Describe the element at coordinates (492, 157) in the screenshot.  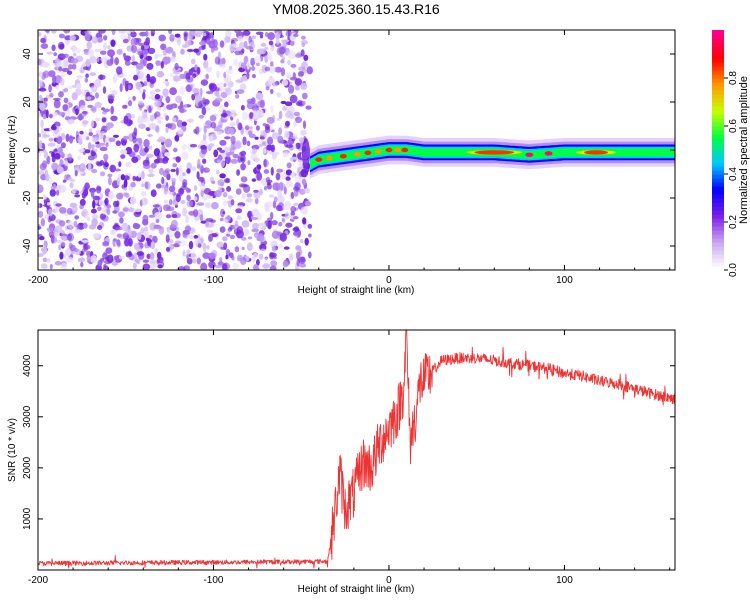
I see `spectrogram-carrier-marks` at that location.